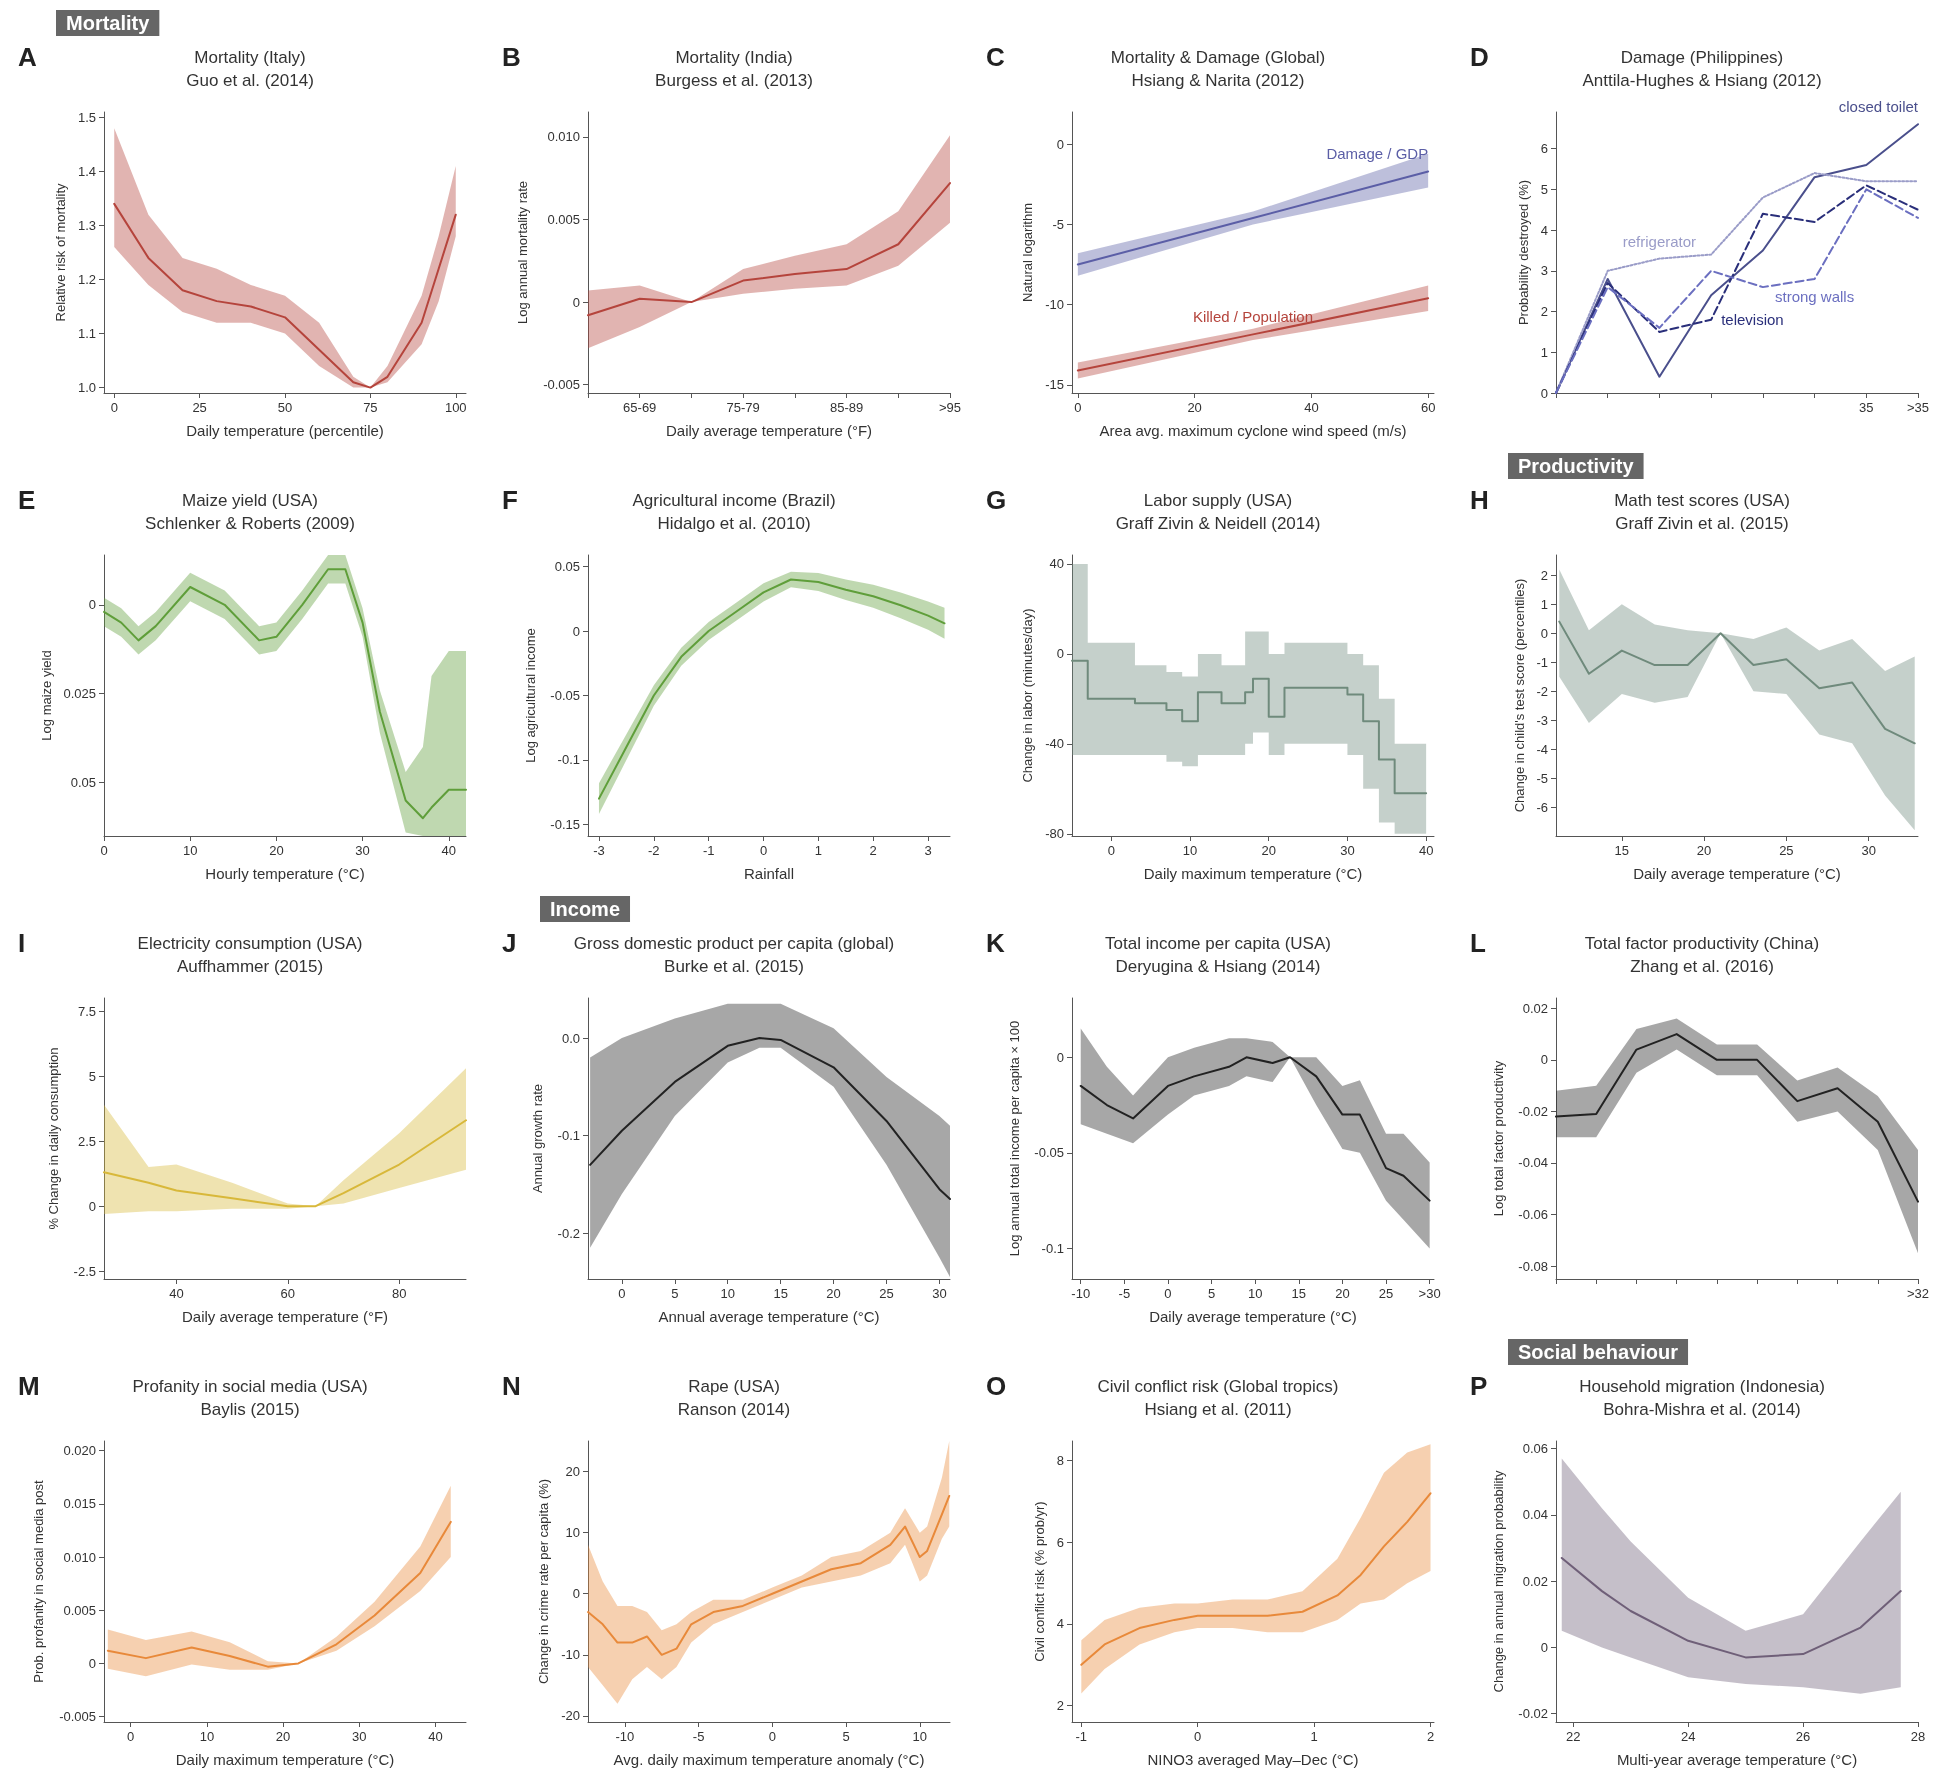 This screenshot has width=1954, height=1792. Describe the element at coordinates (1533, 1266) in the screenshot. I see `y-tick-label: -0.08` at that location.